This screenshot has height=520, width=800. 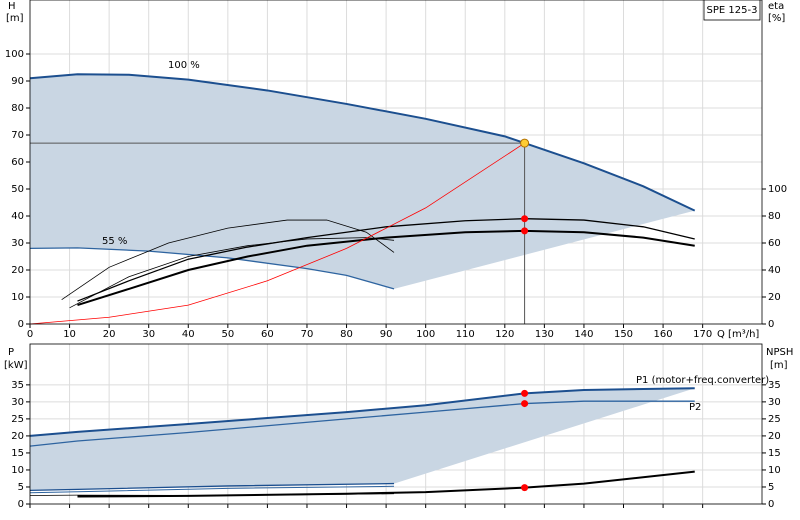 I want to click on y-axis-unit: [kW], so click(x=16, y=365).